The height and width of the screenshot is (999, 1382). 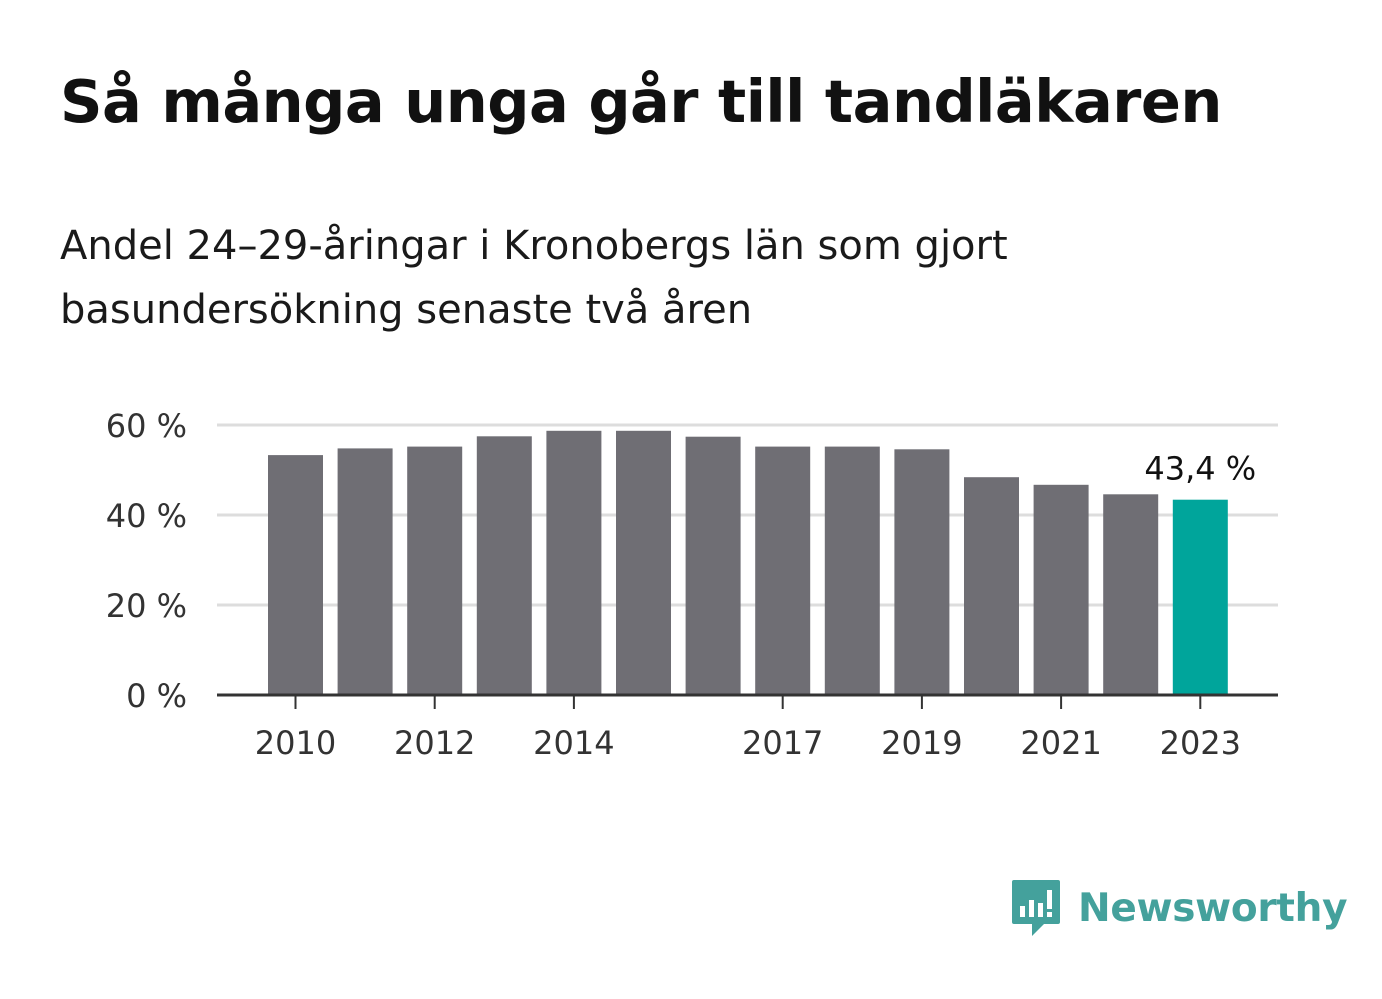 I want to click on brand: Newsworthy, so click(x=1179, y=909).